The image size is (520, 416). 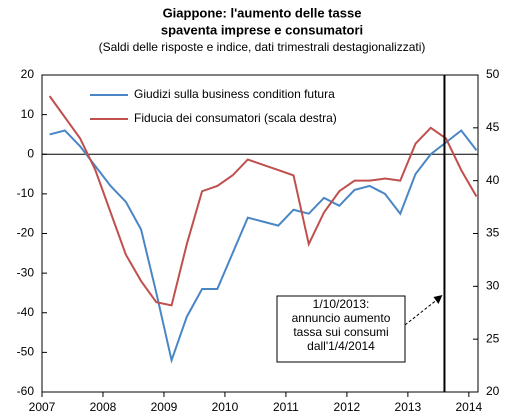 What do you see at coordinates (493, 127) in the screenshot?
I see `y2-tick-label: 45` at bounding box center [493, 127].